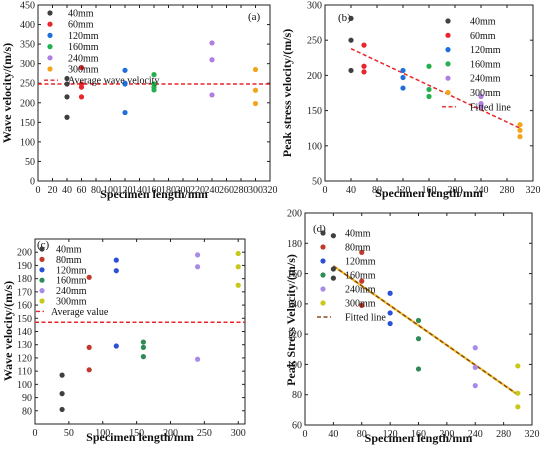  I want to click on y-tick-label: 350, so click(27, 45).